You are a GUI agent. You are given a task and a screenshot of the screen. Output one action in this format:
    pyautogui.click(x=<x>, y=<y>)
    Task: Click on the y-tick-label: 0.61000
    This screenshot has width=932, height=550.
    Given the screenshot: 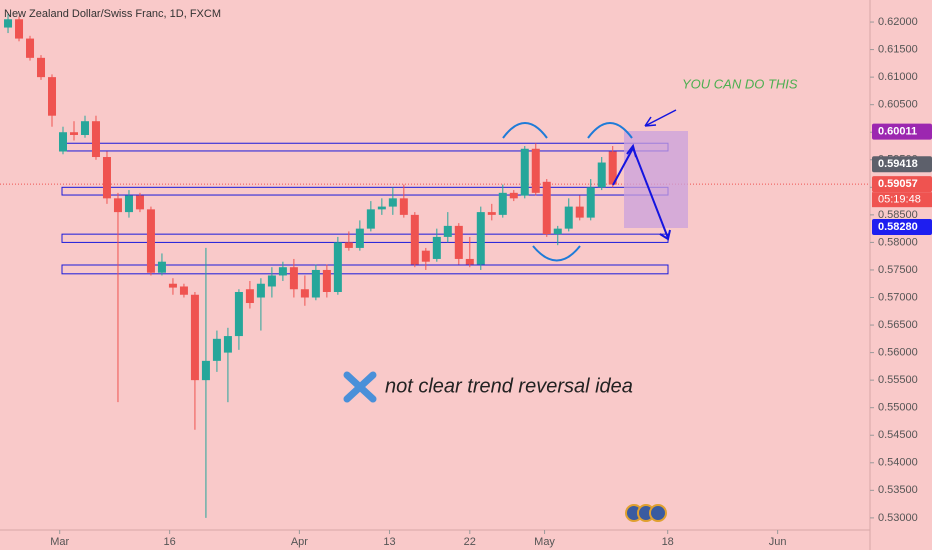 What is the action you would take?
    pyautogui.click(x=898, y=77)
    